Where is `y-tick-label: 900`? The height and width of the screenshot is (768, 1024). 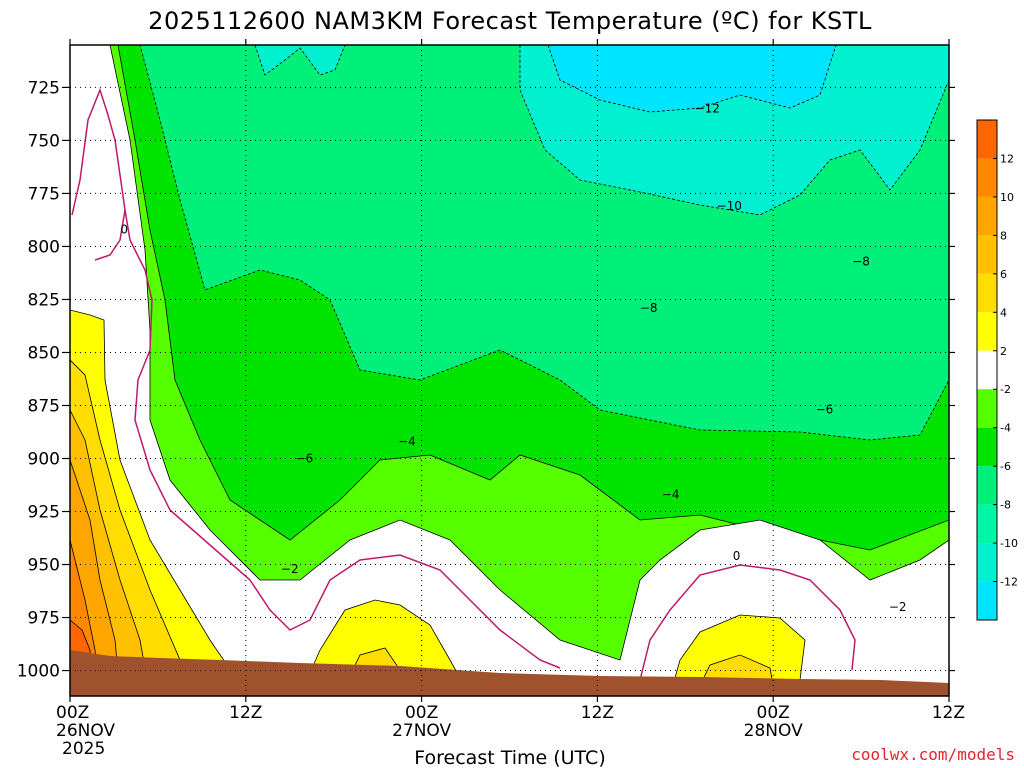
y-tick-label: 900 is located at coordinates (44, 460).